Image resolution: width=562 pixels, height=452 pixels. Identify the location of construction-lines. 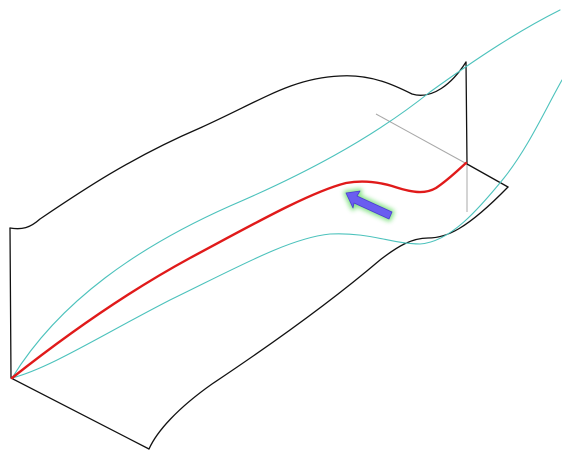
(421, 162).